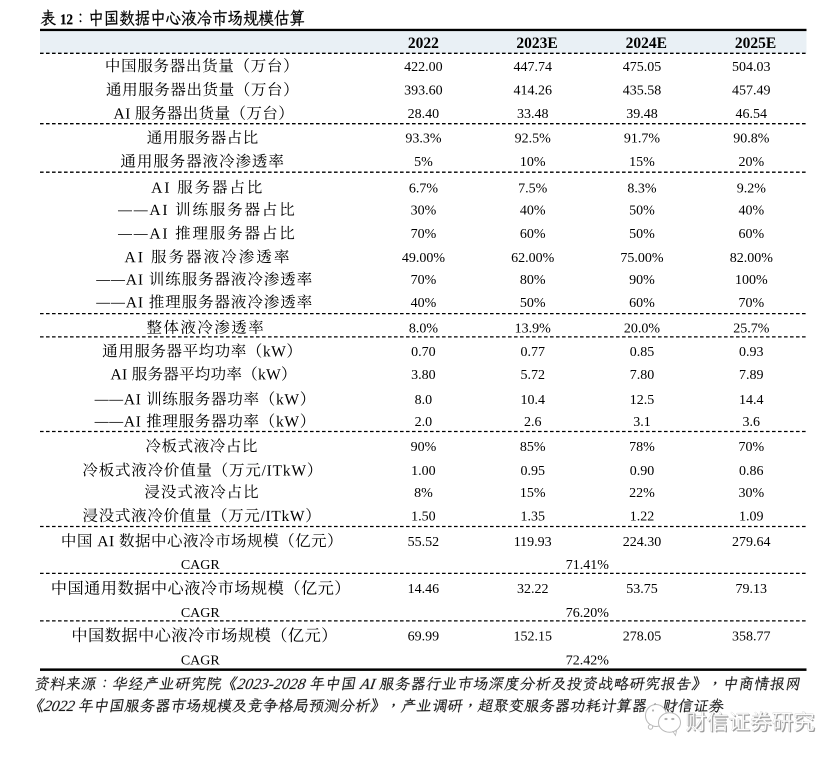 This screenshot has width=840, height=758. What do you see at coordinates (751, 636) in the screenshot?
I see `svg-text: 358.77` at bounding box center [751, 636].